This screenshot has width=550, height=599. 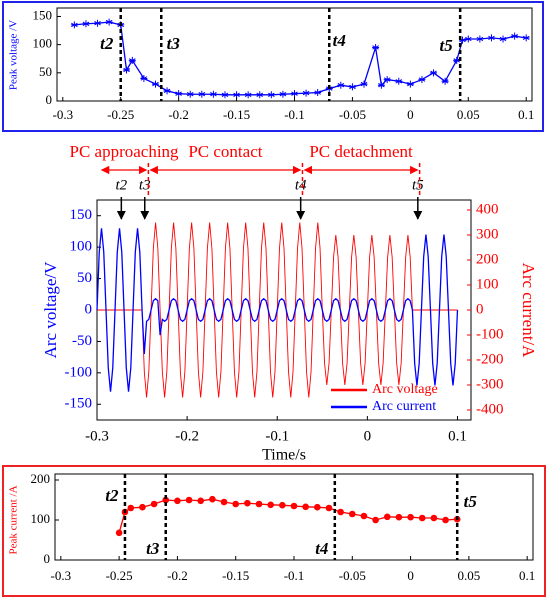 I want to click on x-tick-label: -0.15, so click(x=236, y=114).